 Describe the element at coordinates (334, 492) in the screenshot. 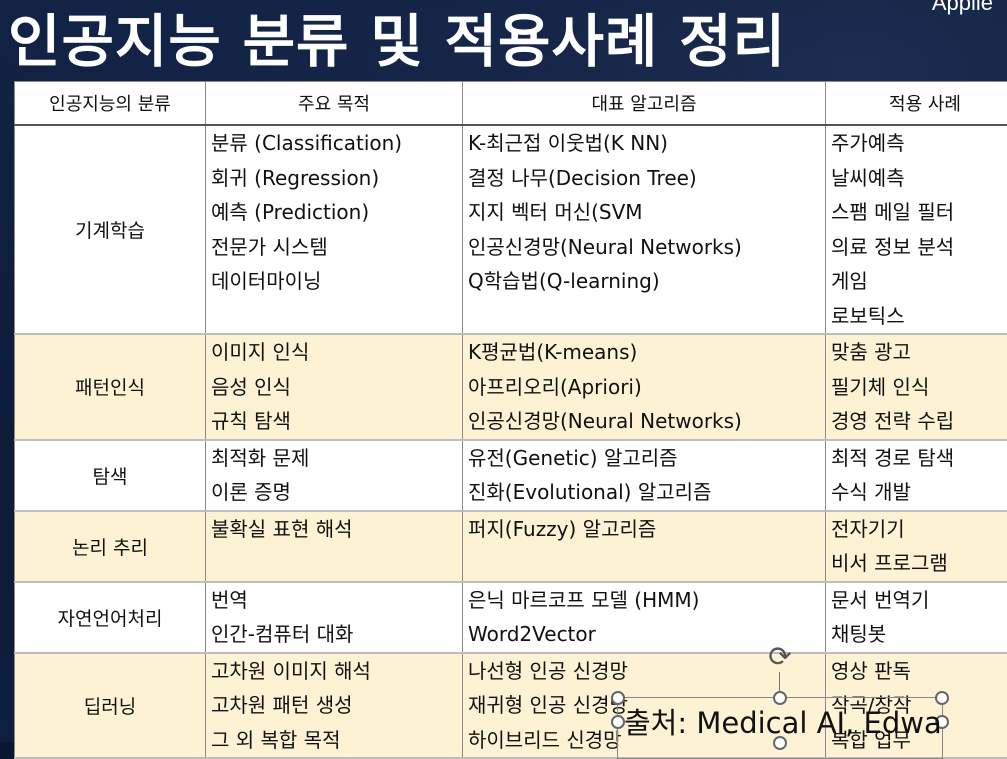

I see `purpose-line: 이론 증명` at that location.